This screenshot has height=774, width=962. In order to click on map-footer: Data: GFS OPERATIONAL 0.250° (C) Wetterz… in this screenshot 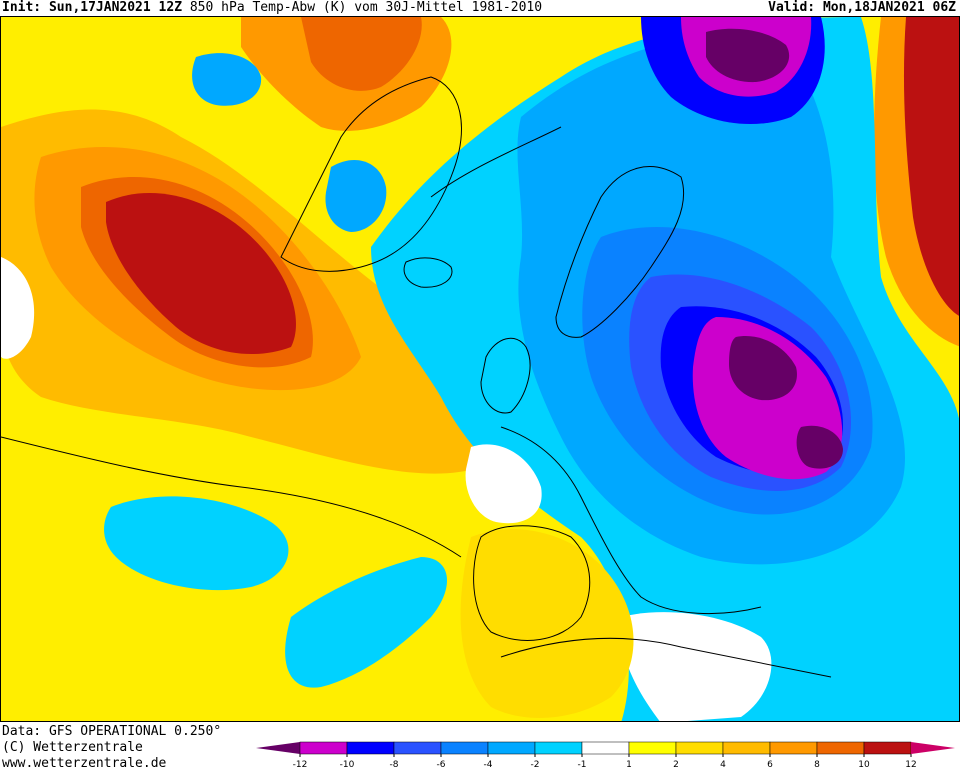, I will do `click(481, 748)`.